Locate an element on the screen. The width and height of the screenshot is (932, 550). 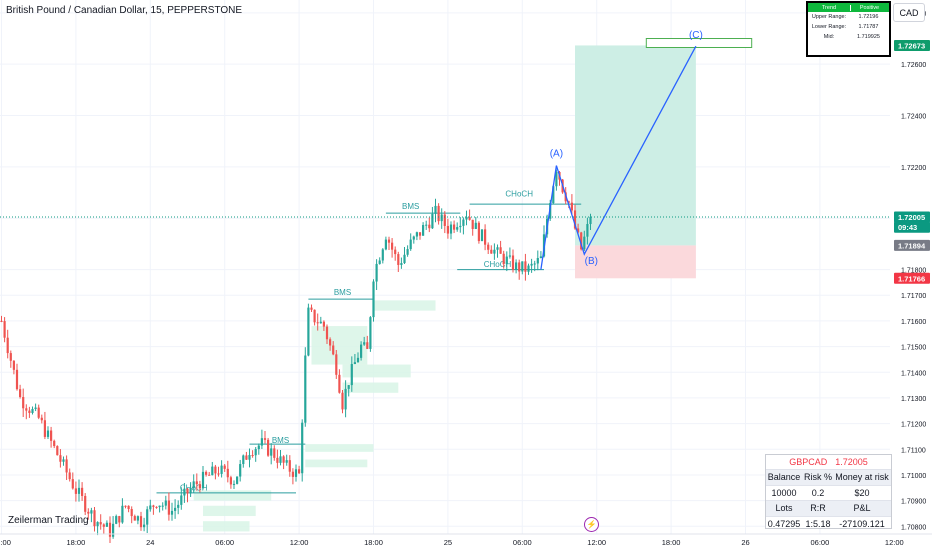
wave-label: (A) is located at coordinates (556, 154).